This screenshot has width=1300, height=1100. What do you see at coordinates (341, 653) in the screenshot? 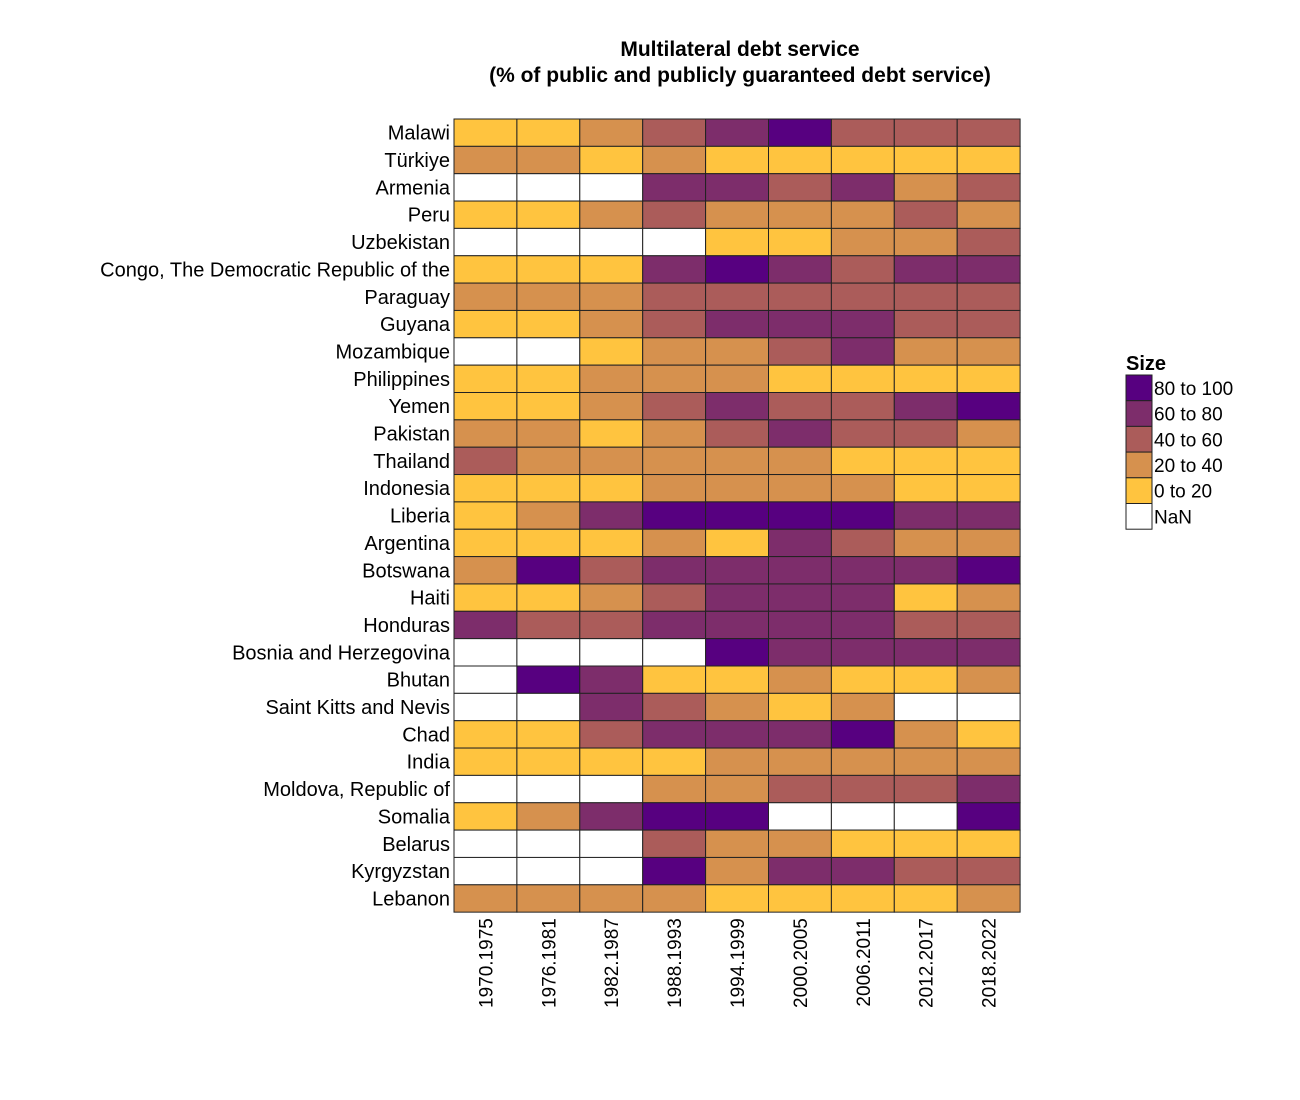
I see `row-label: Bosnia and Herzegovina` at bounding box center [341, 653].